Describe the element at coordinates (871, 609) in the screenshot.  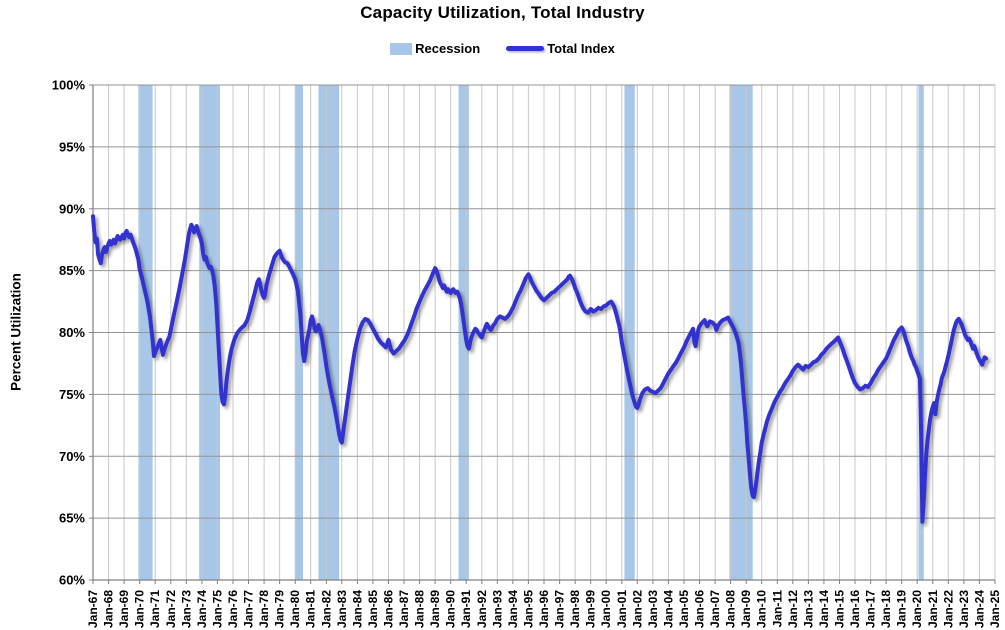
I see `svg-text: Jan-17` at that location.